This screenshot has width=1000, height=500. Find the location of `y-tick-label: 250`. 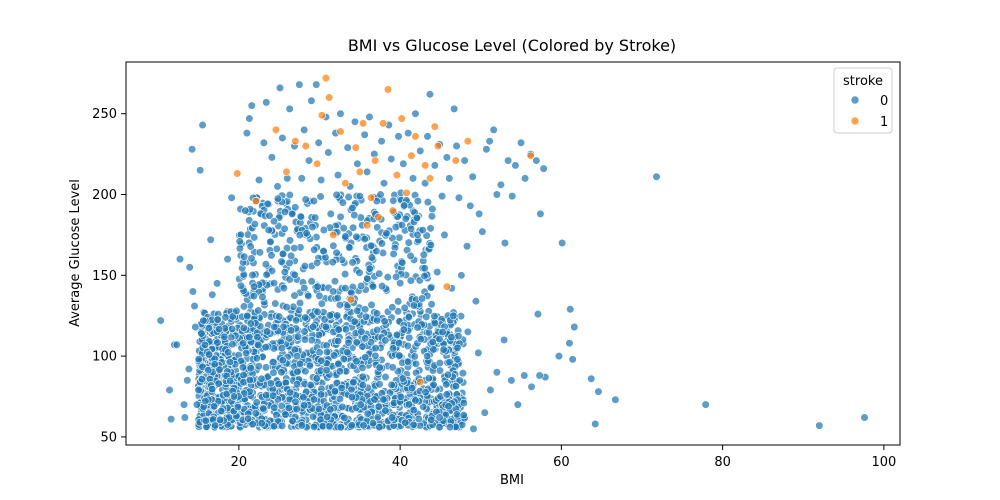

y-tick-label: 250 is located at coordinates (104, 114).